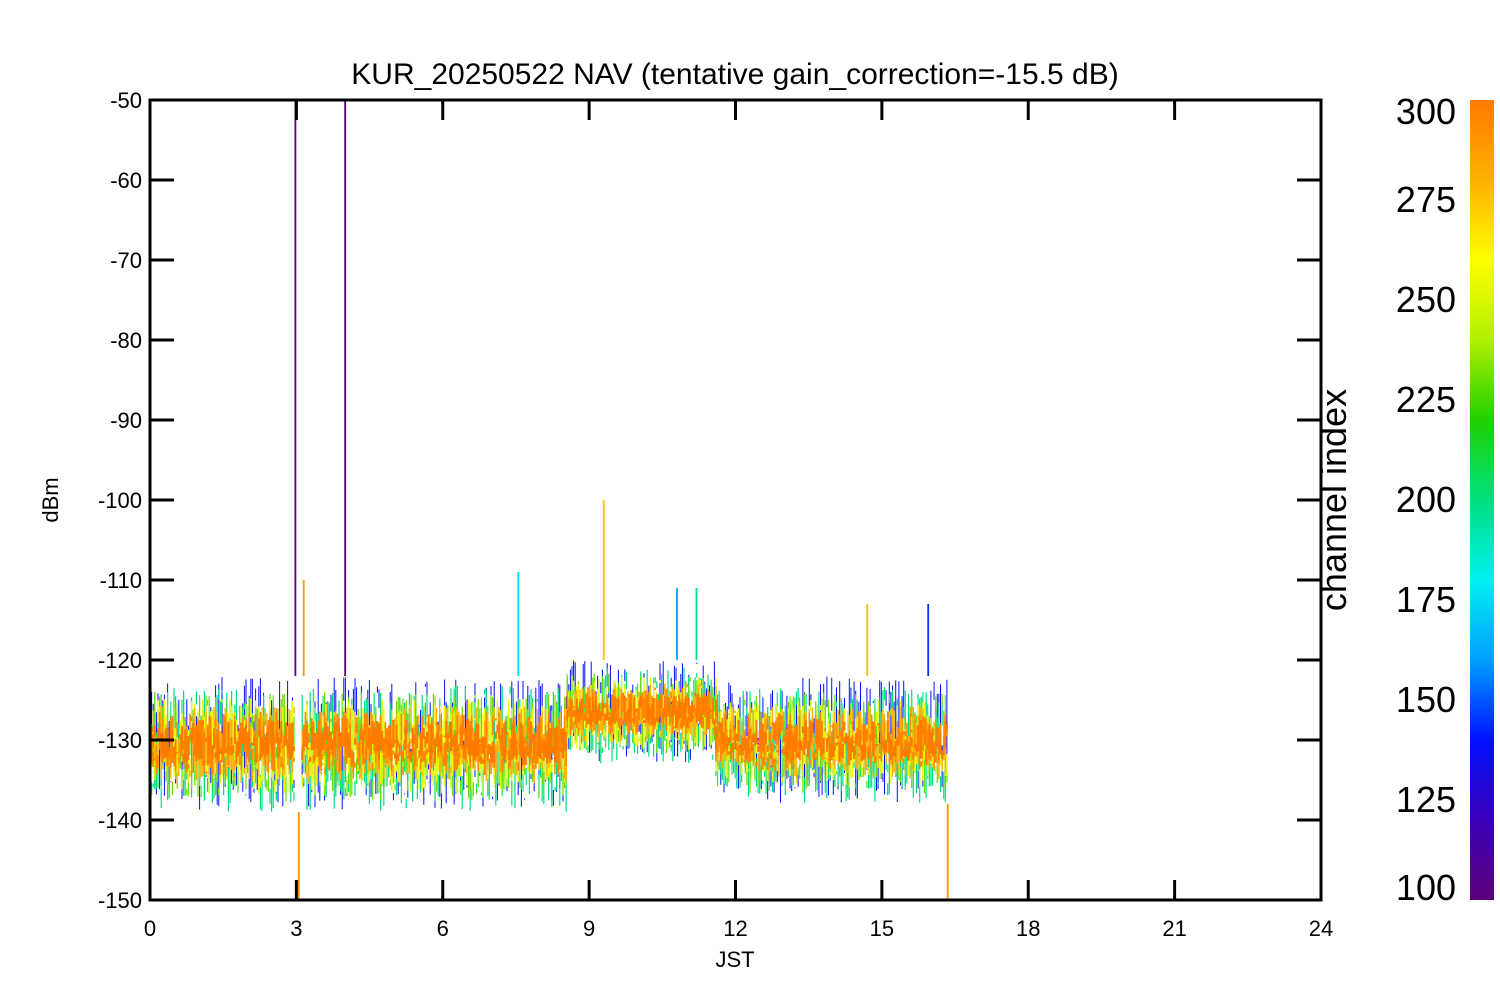  I want to click on colorbar-tick-label: 300, so click(1426, 111).